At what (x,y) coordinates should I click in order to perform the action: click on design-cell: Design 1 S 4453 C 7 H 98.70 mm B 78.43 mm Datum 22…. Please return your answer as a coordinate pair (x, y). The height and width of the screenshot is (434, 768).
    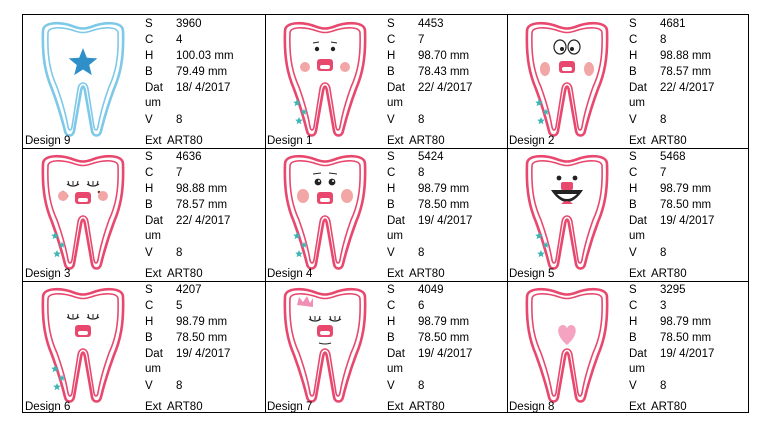
    Looking at the image, I should click on (386, 81).